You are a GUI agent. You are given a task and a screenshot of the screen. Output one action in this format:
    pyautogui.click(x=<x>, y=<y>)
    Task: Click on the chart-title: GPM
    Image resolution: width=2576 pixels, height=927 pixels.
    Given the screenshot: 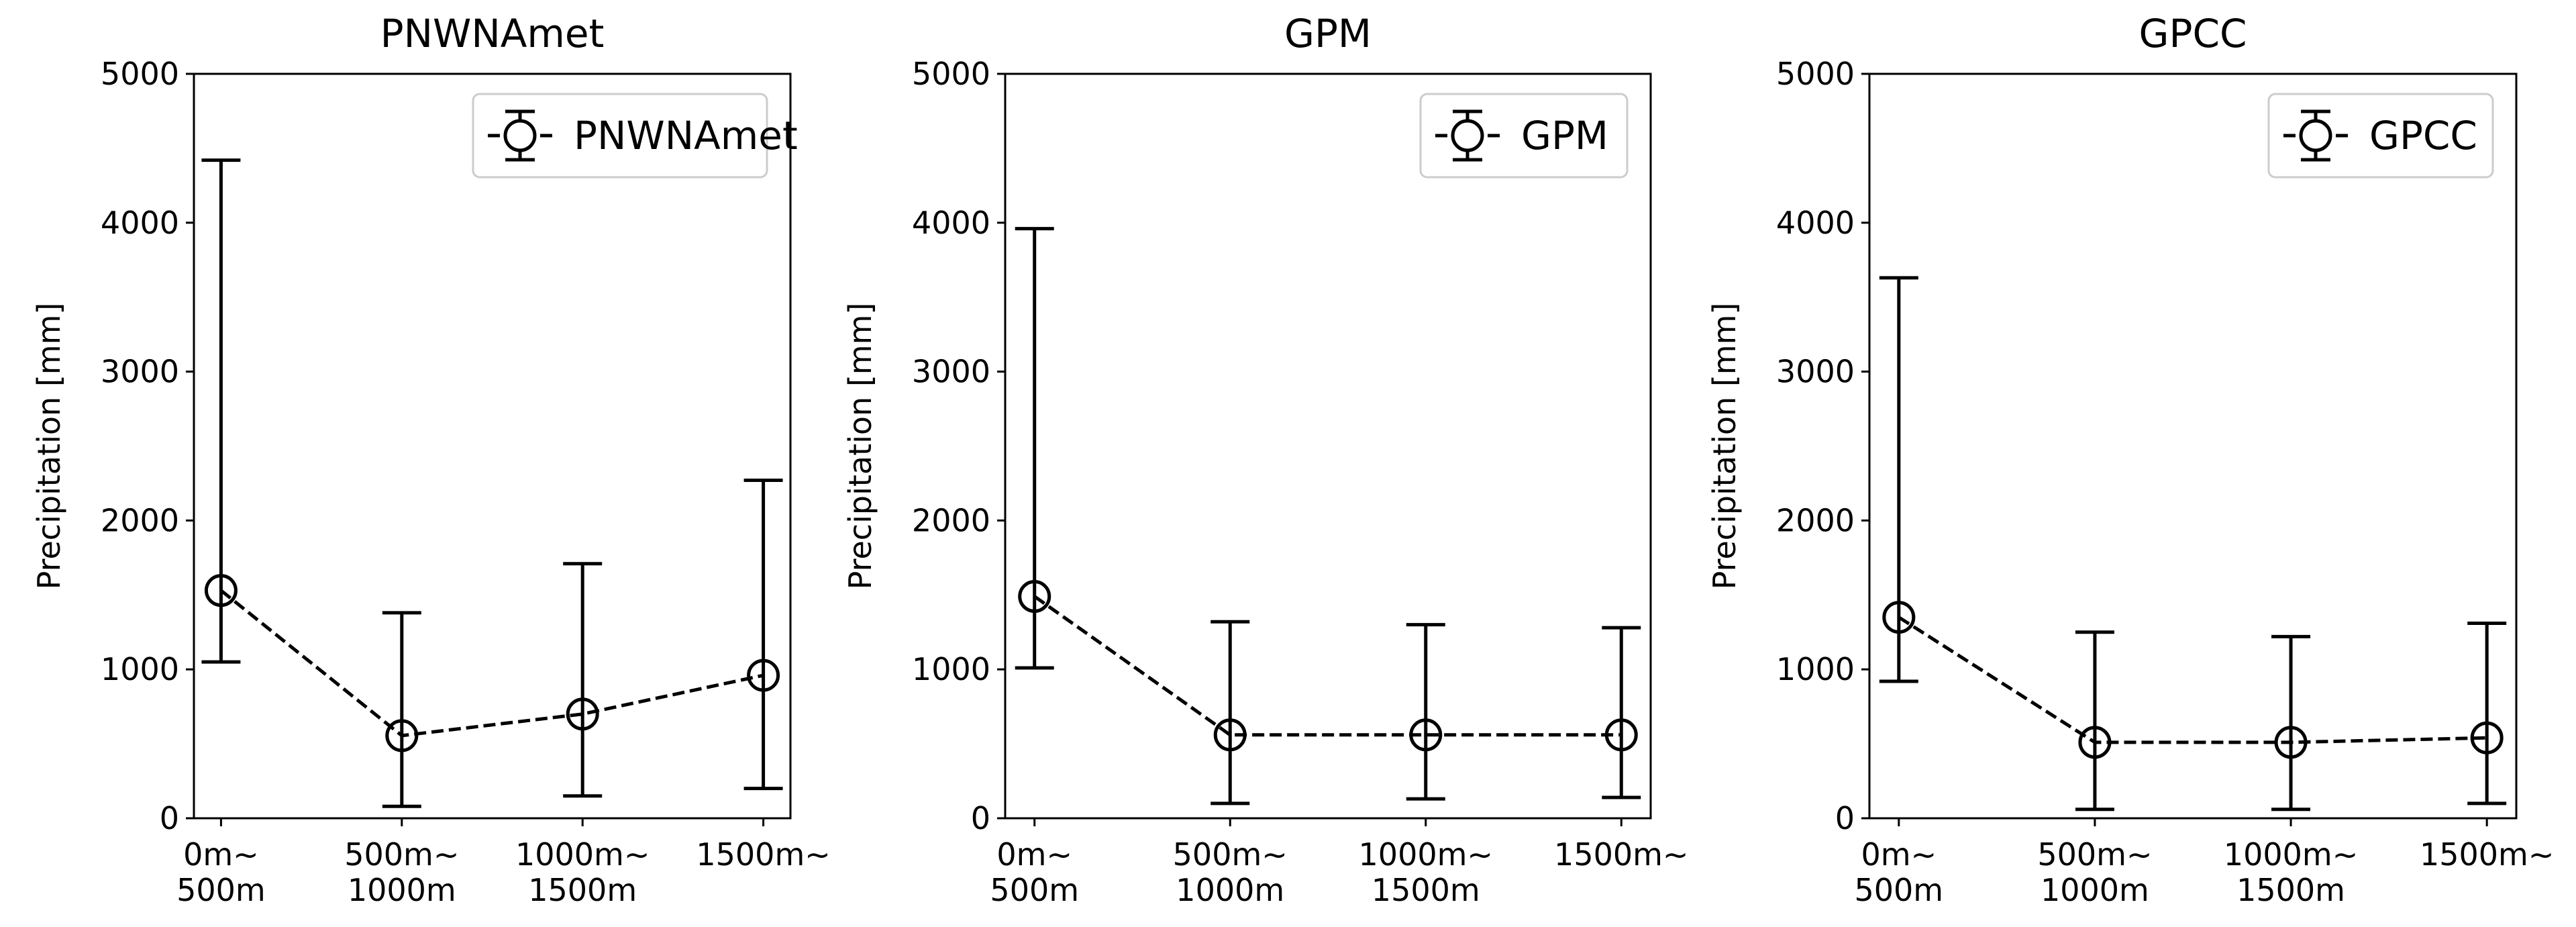 What is the action you would take?
    pyautogui.click(x=1328, y=33)
    